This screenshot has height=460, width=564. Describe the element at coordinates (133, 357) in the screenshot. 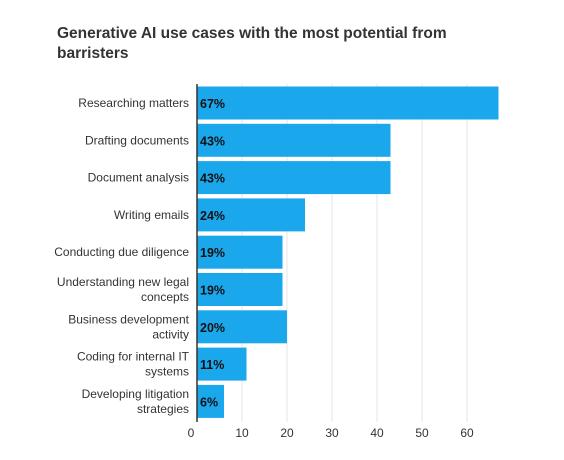

I see `category-label-8-line-1: Coding for internal IT` at that location.